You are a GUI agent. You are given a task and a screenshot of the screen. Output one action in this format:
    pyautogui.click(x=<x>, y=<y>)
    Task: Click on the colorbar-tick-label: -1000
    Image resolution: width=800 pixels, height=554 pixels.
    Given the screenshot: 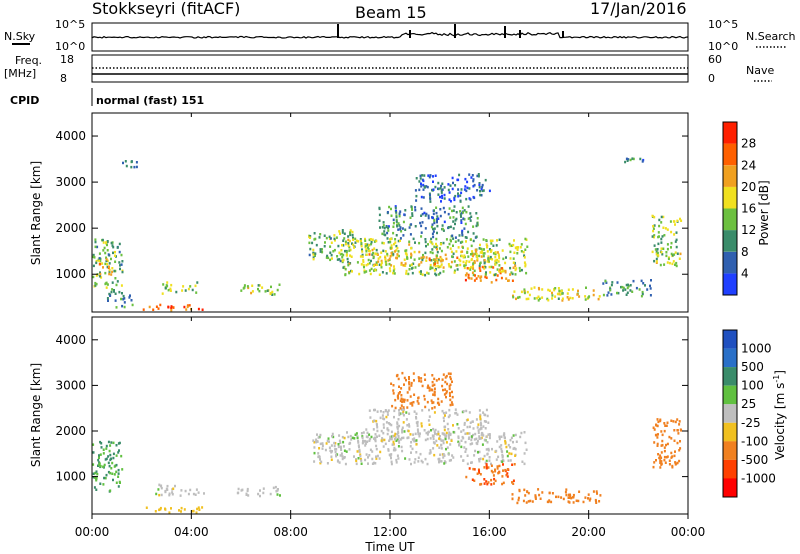 What is the action you would take?
    pyautogui.click(x=758, y=478)
    